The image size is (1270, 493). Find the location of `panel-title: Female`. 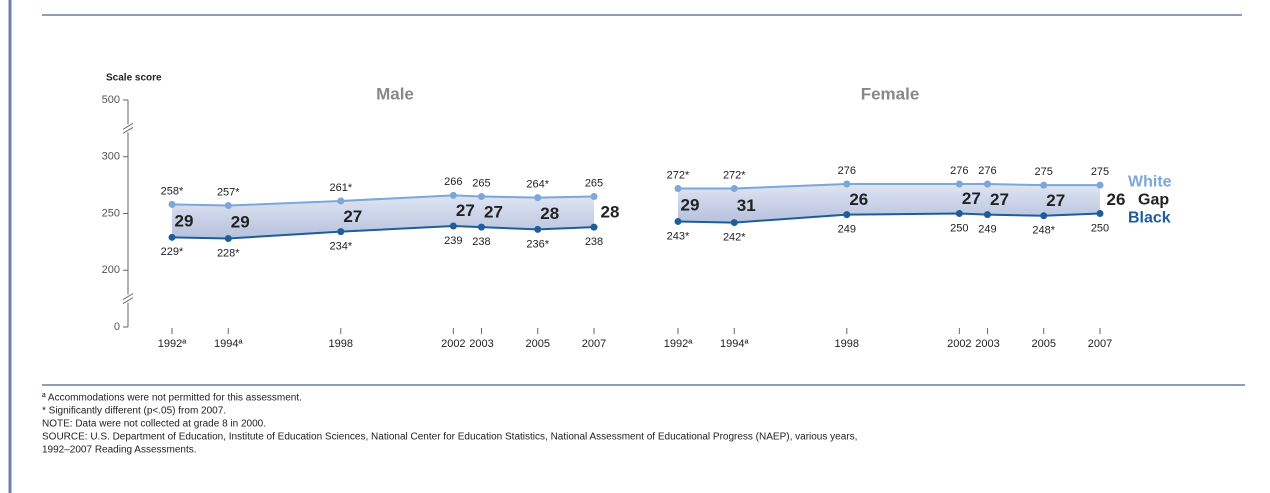

panel-title: Female is located at coordinates (890, 93).